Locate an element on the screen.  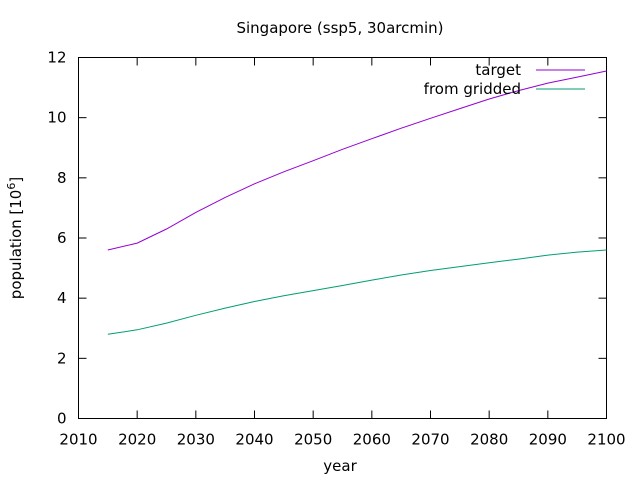
x-tick-label: 2050 is located at coordinates (313, 440).